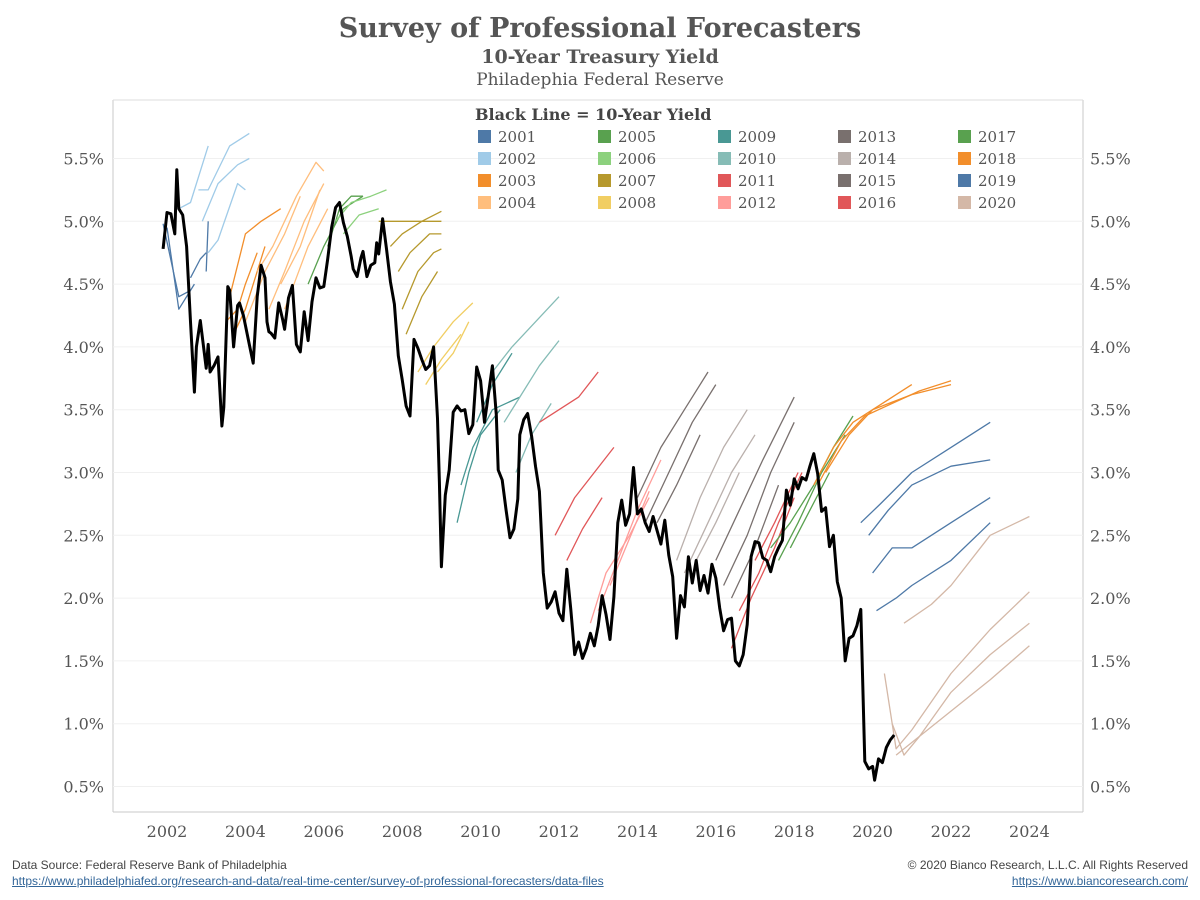 The width and height of the screenshot is (1200, 900). Describe the element at coordinates (83, 787) in the screenshot. I see `y-tick-label: 0.5%` at that location.